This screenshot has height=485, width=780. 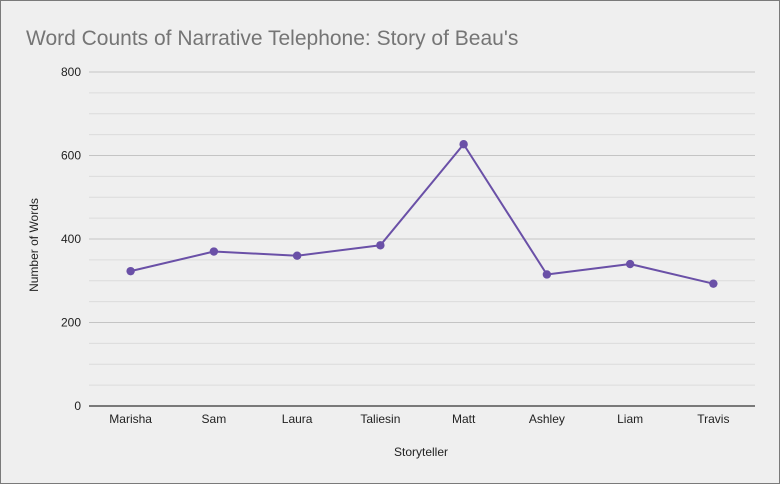 What do you see at coordinates (71, 156) in the screenshot?
I see `y-tick-label: 600` at bounding box center [71, 156].